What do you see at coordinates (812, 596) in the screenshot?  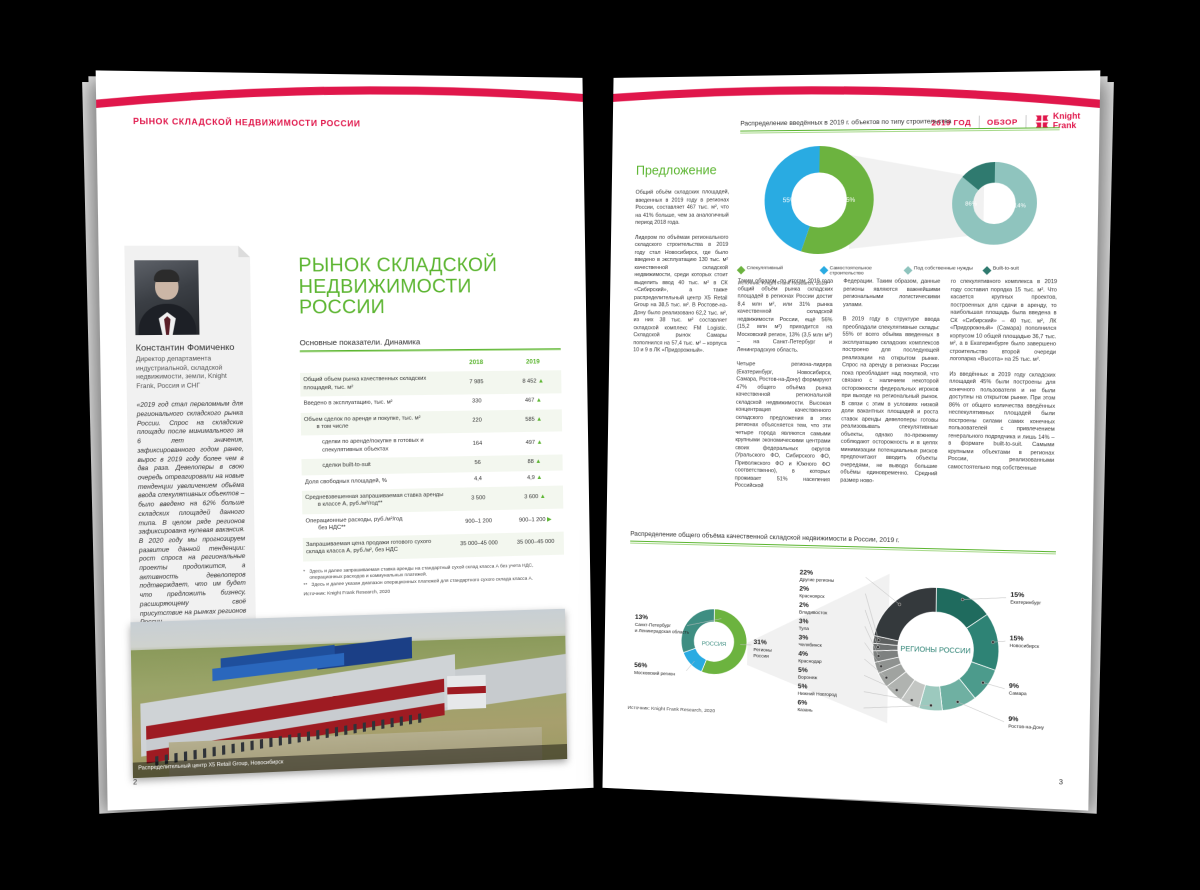 I see `other-name-11: Красноярск` at bounding box center [812, 596].